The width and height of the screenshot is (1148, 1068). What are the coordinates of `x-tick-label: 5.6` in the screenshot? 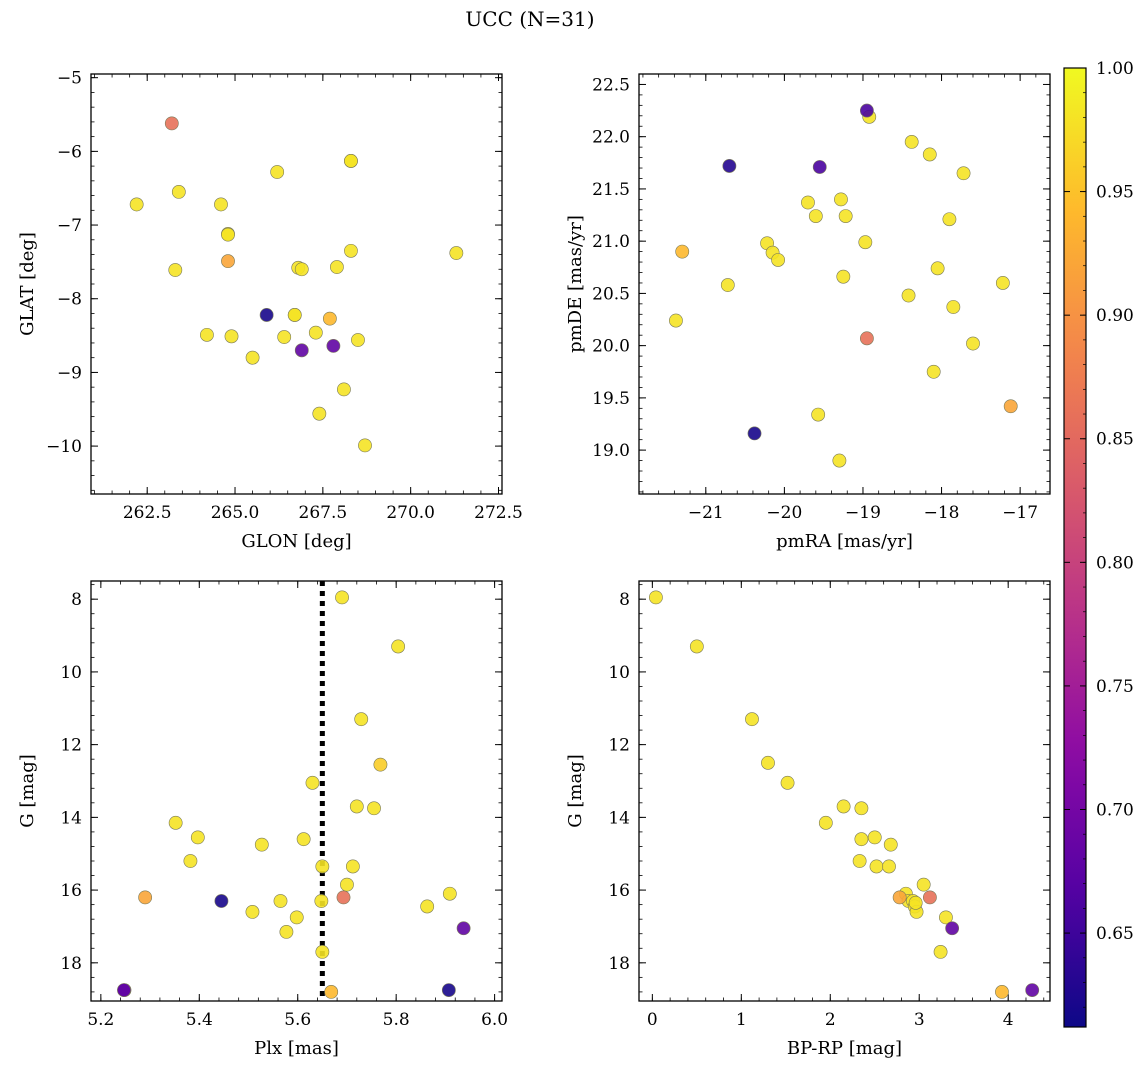 It's located at (297, 1020).